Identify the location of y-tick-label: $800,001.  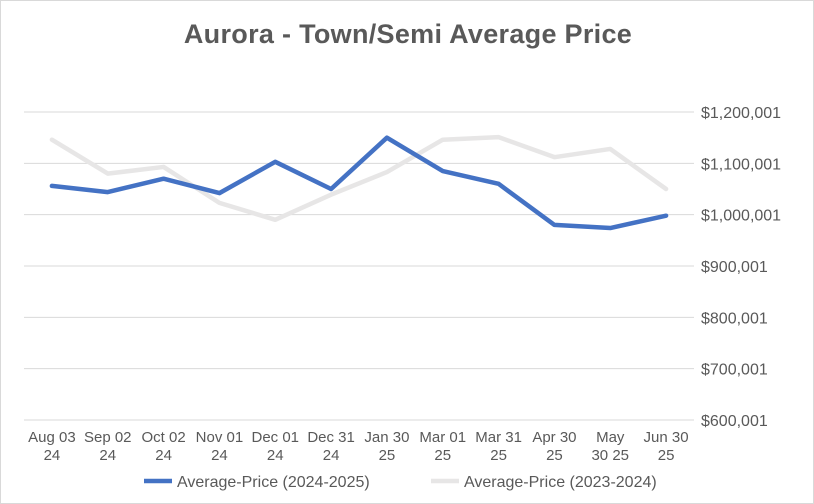
(734, 318).